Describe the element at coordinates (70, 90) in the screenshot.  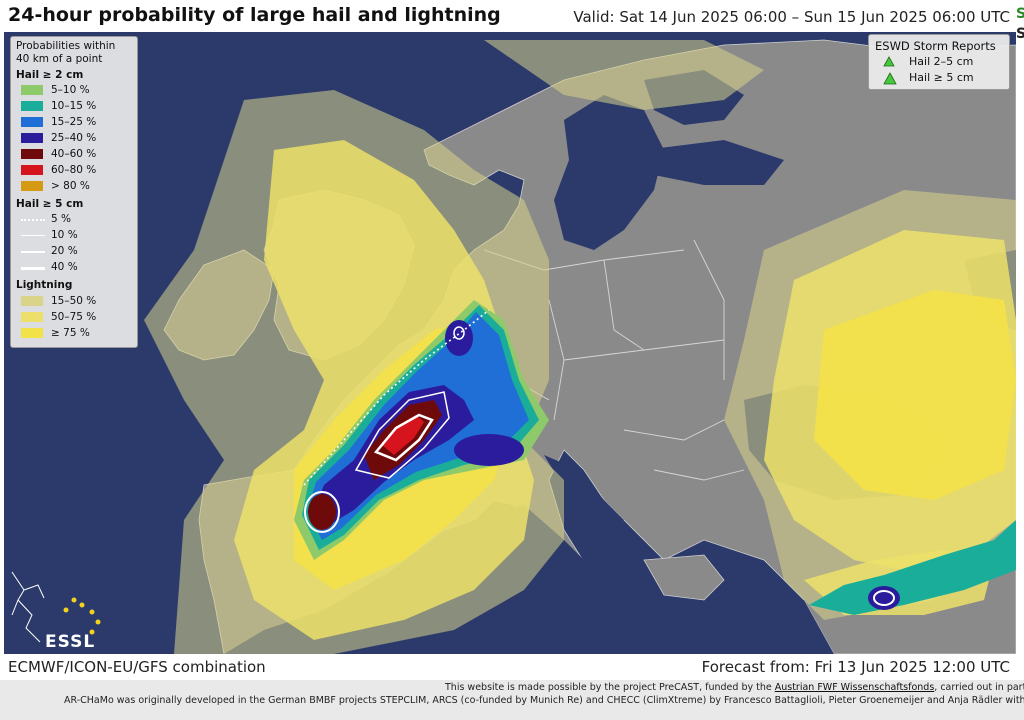
I see `legend-label: 5–10 %` at that location.